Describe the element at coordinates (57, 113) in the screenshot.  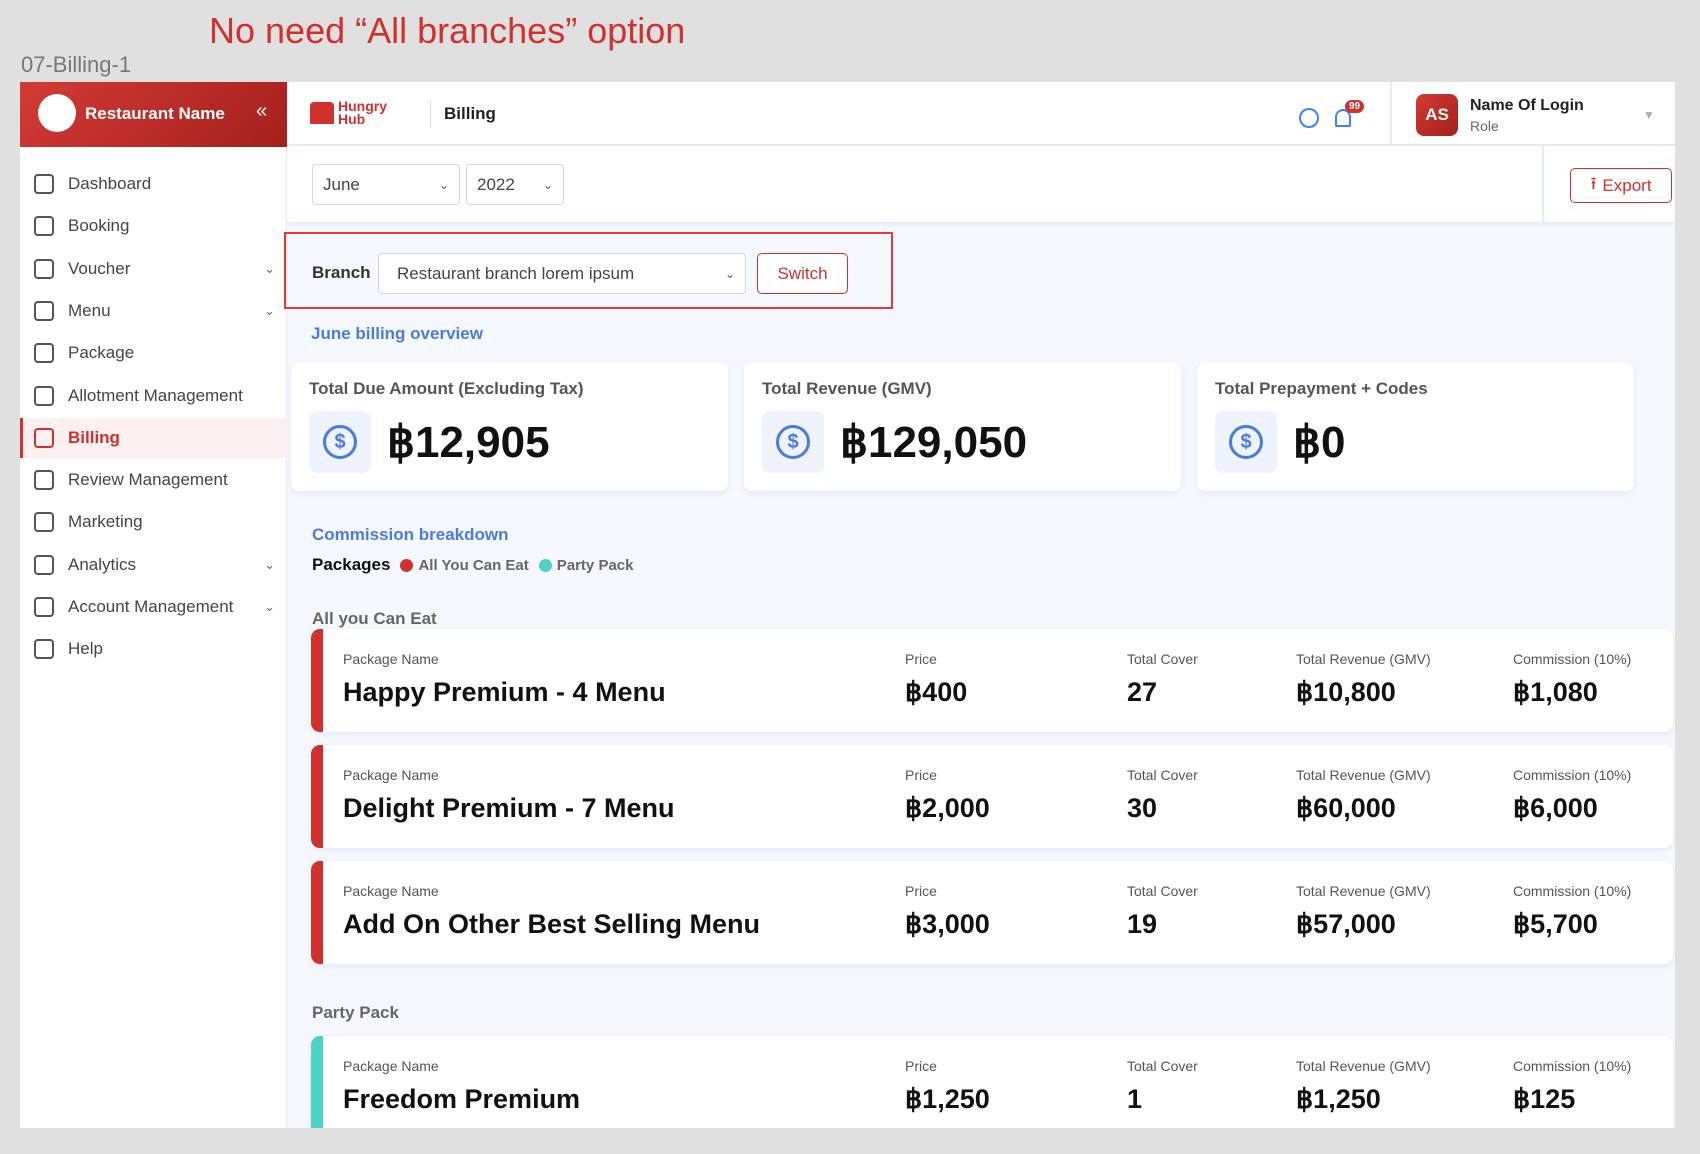
I see `restaurant-logo` at that location.